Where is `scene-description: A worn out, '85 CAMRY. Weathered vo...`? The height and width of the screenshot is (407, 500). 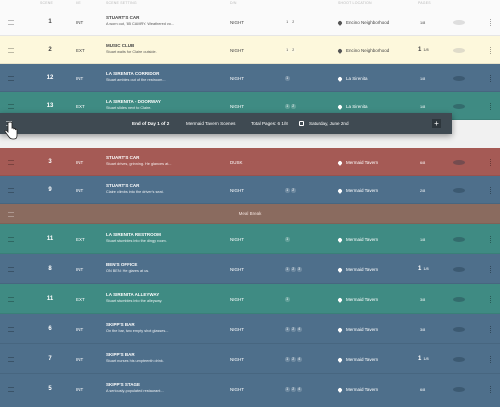
scene-description: A worn out, '85 CAMRY. Weathered vo... is located at coordinates (140, 24).